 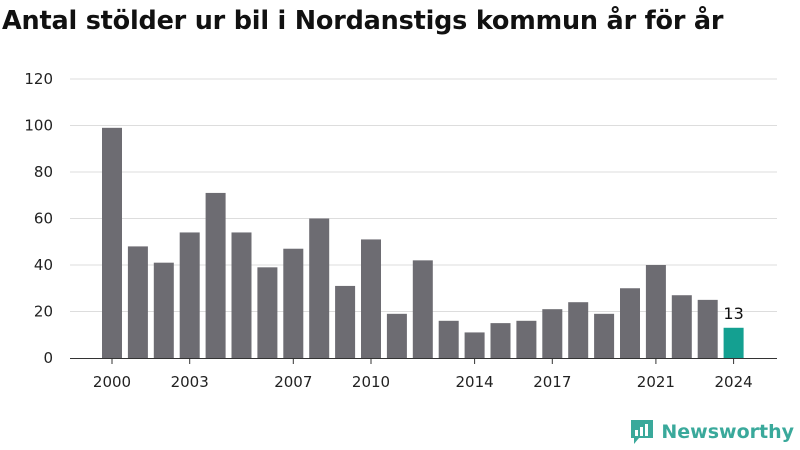 I want to click on x-tick-label: 2021, so click(x=656, y=382).